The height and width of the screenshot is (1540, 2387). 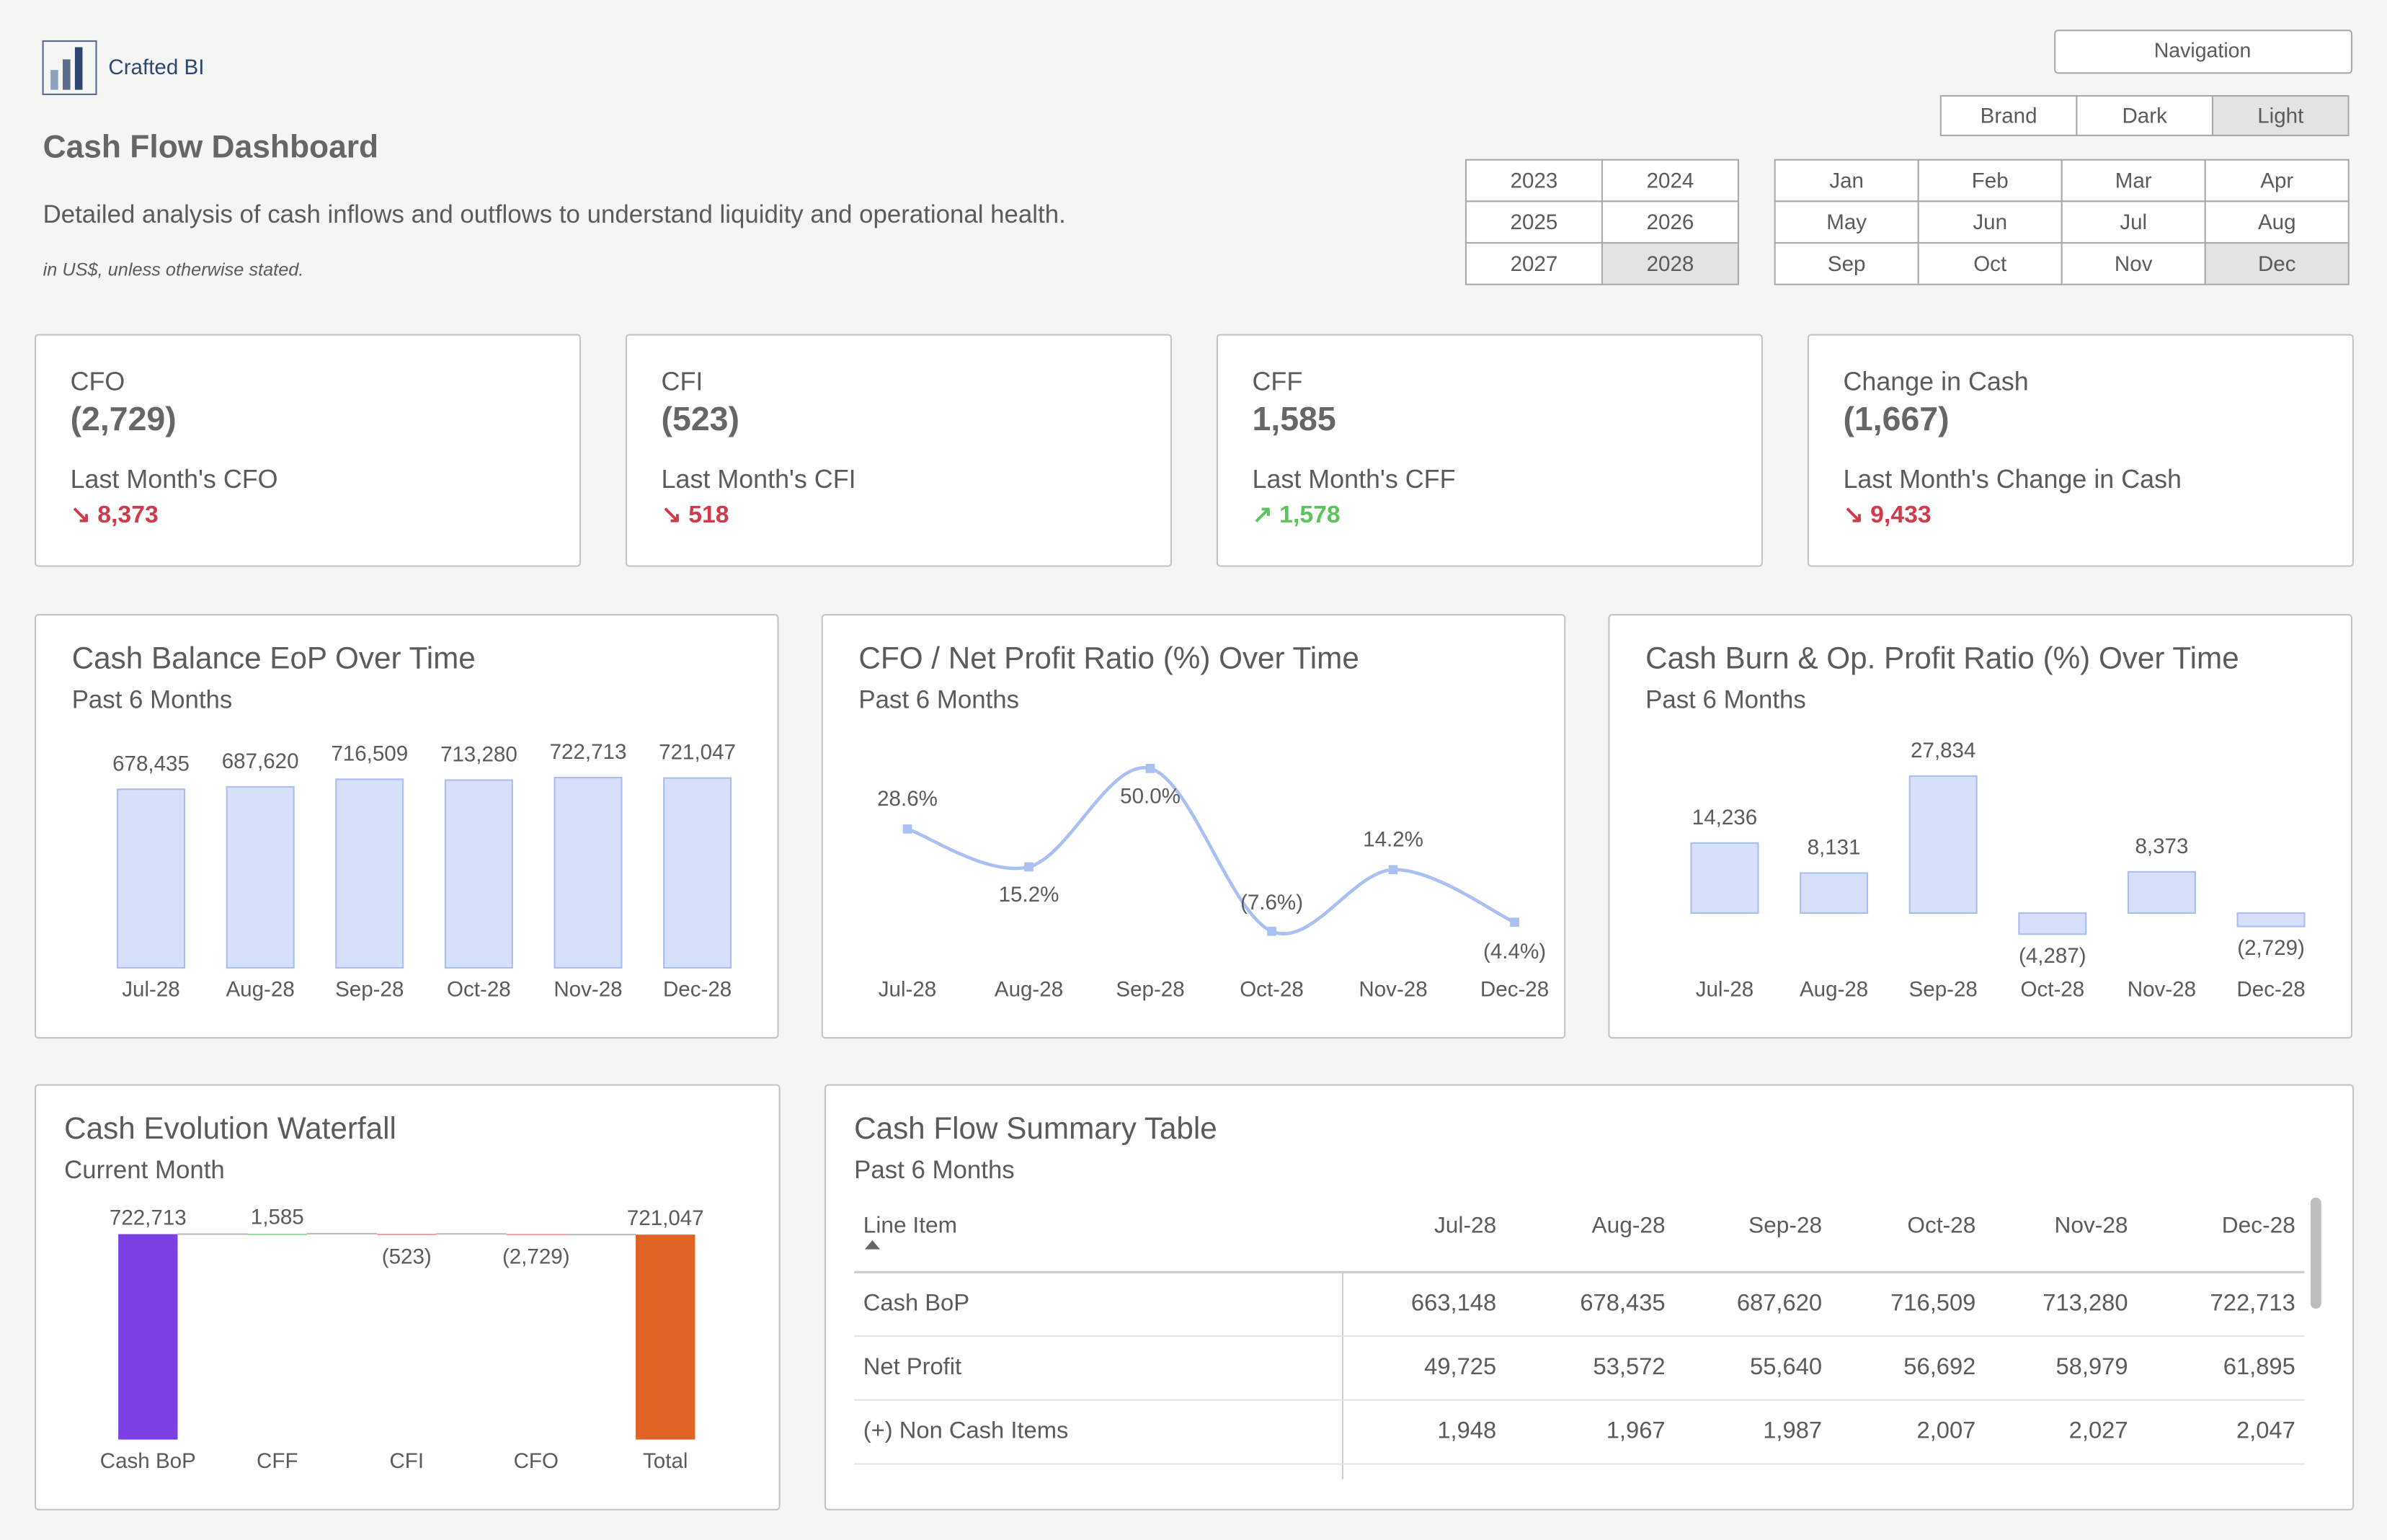 What do you see at coordinates (2253, 1301) in the screenshot?
I see `table-cell: 722,713` at bounding box center [2253, 1301].